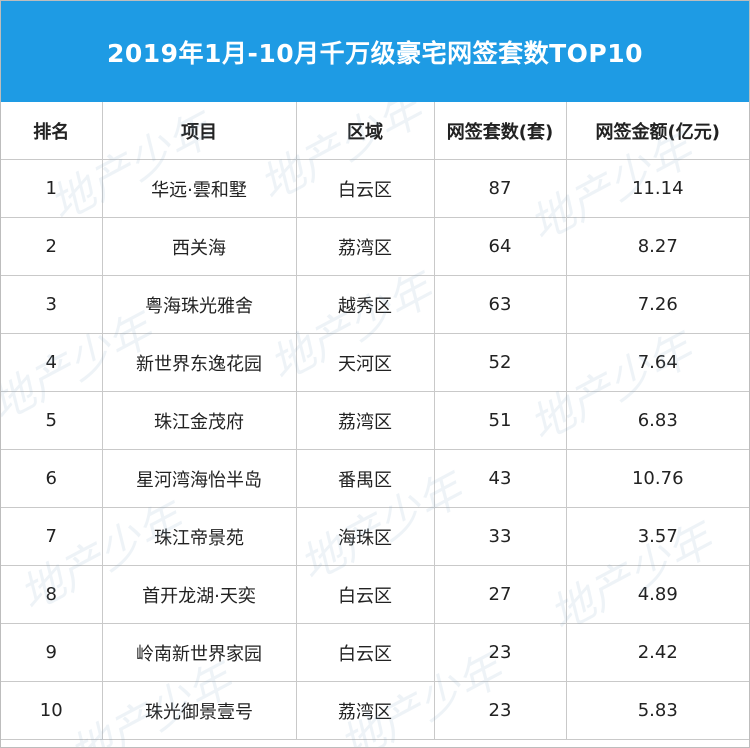 The width and height of the screenshot is (750, 748). Describe the element at coordinates (500, 594) in the screenshot. I see `units-cell: 27` at that location.